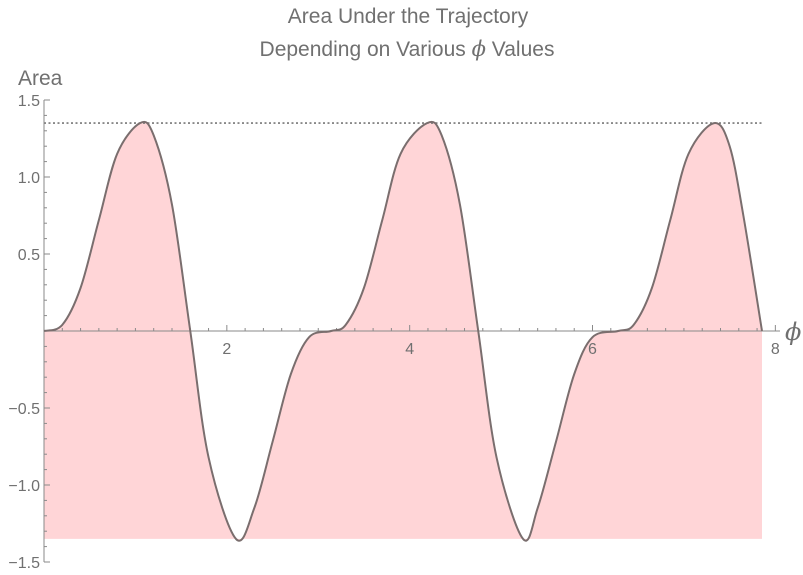 The width and height of the screenshot is (803, 575). What do you see at coordinates (29, 101) in the screenshot?
I see `y-tick-label: 1.5` at bounding box center [29, 101].